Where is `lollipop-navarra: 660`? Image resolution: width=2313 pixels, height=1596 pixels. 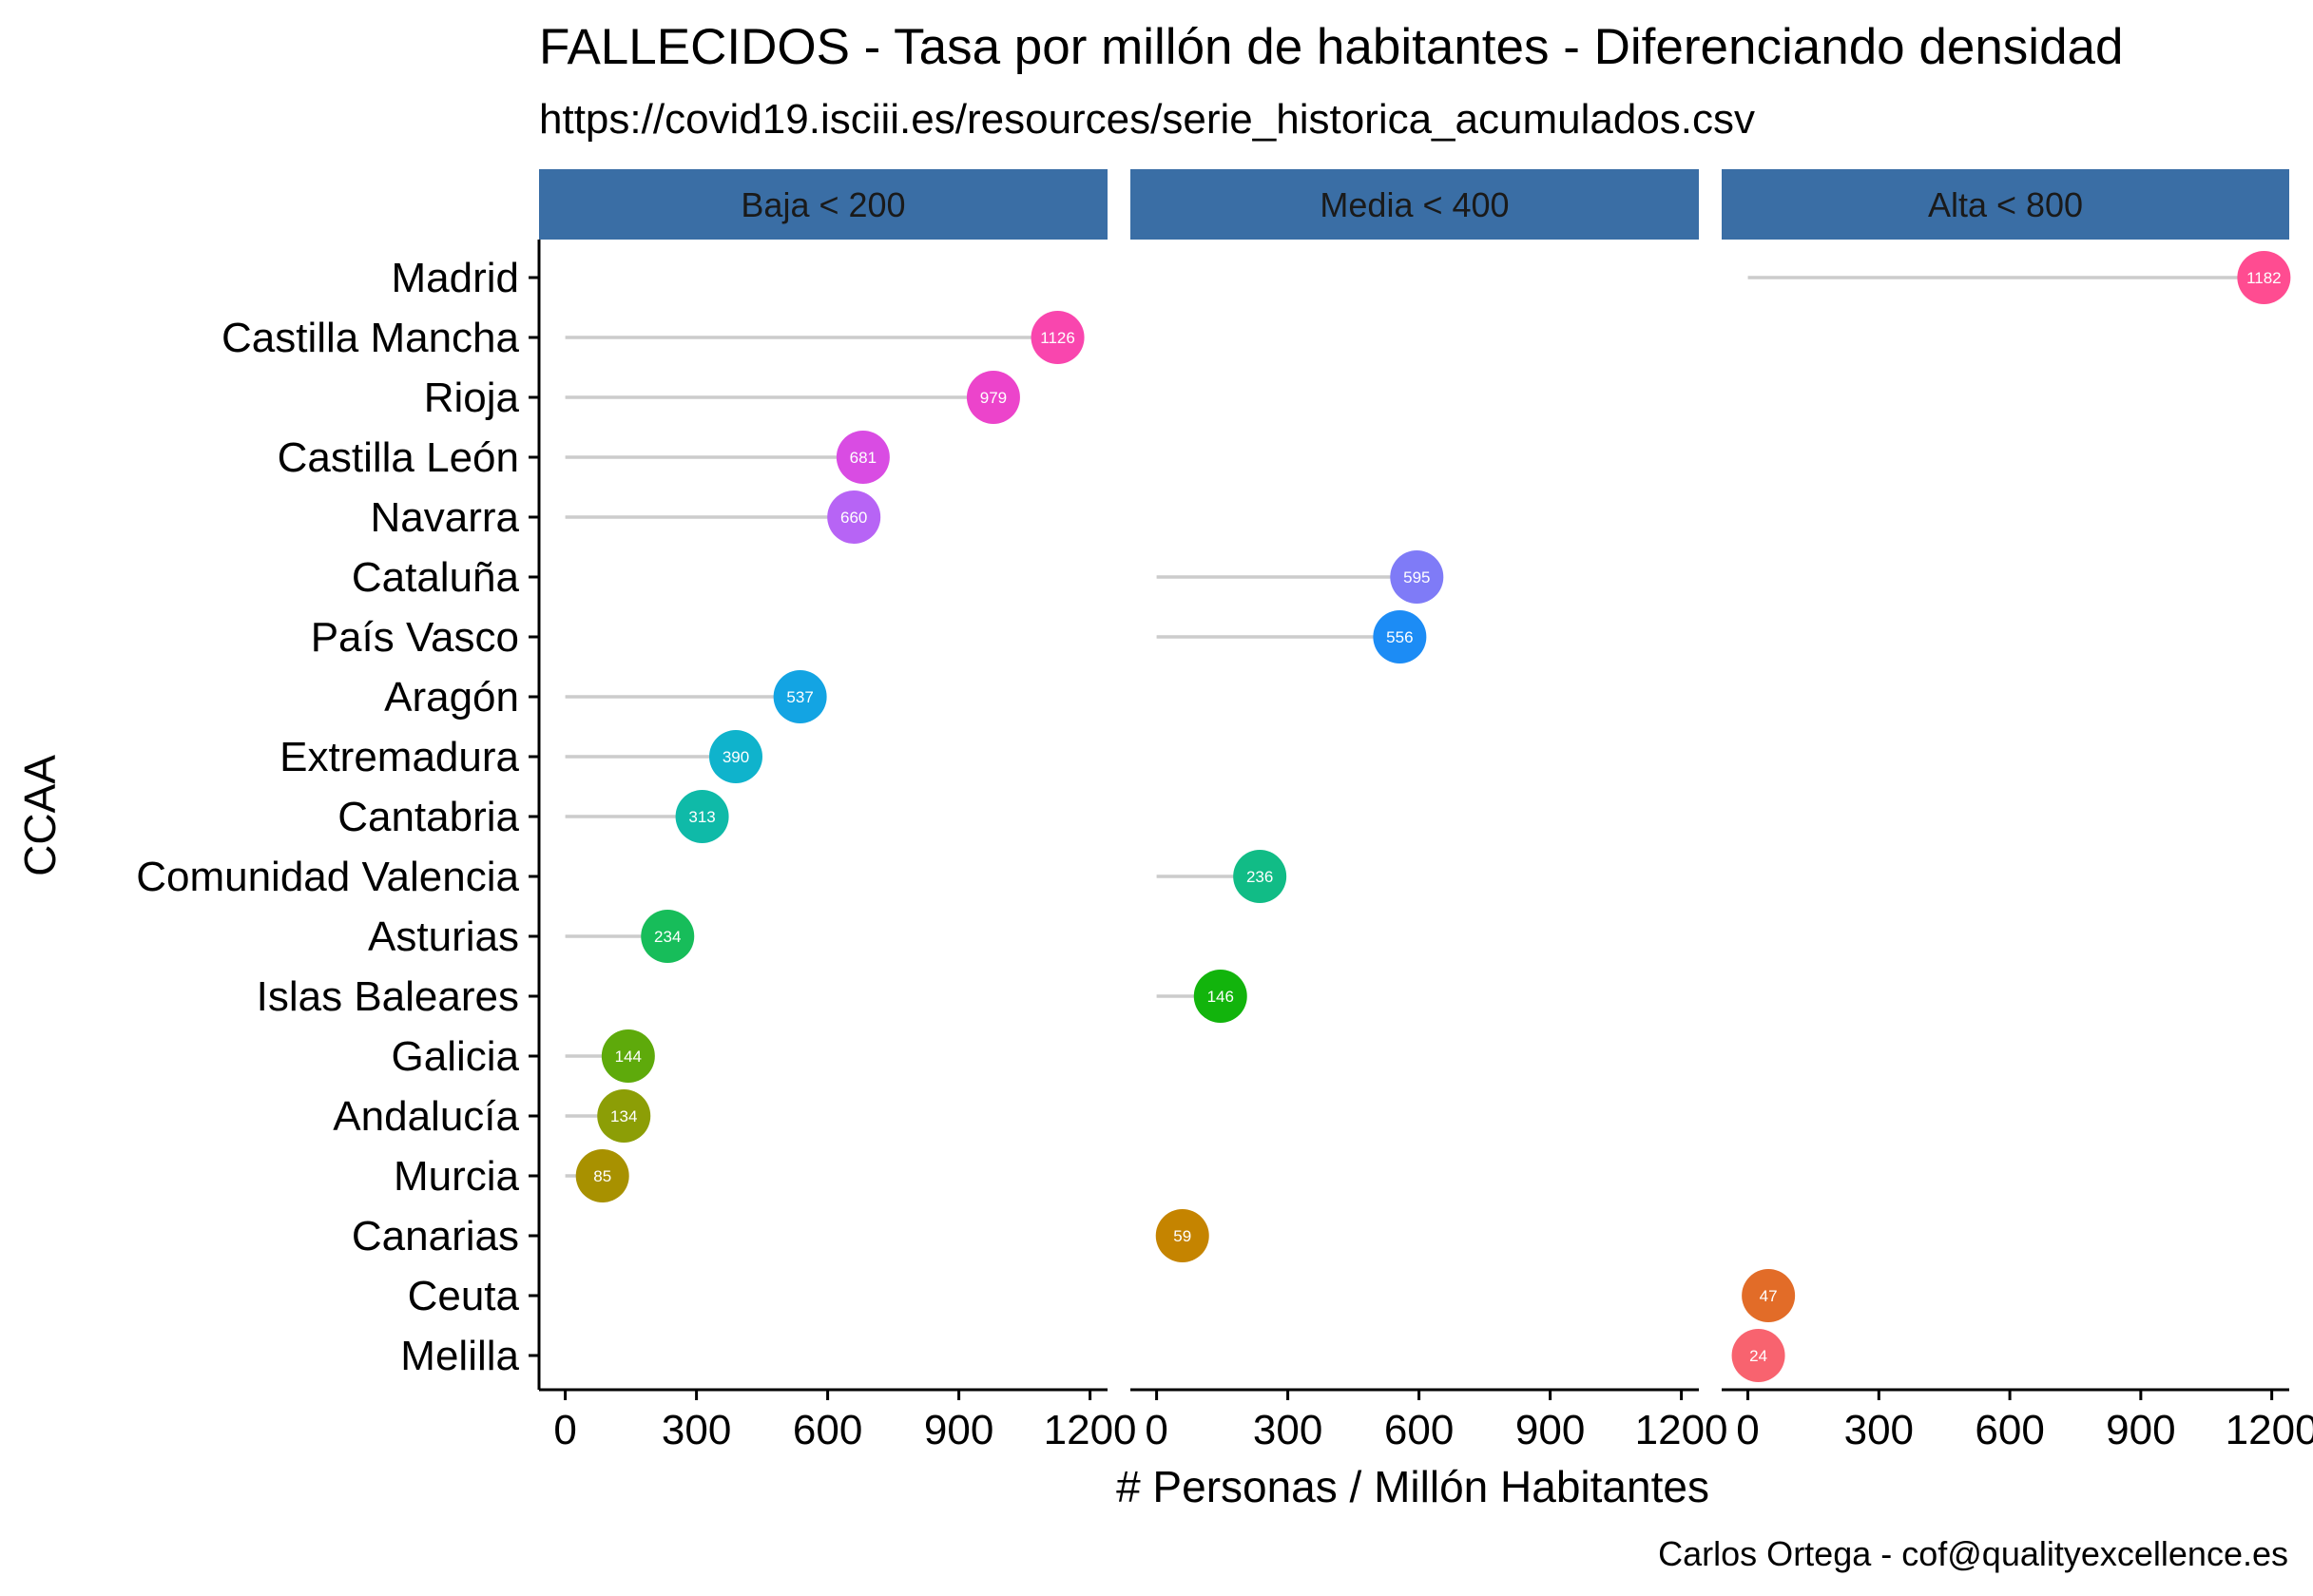 lollipop-navarra: 660 is located at coordinates (723, 517).